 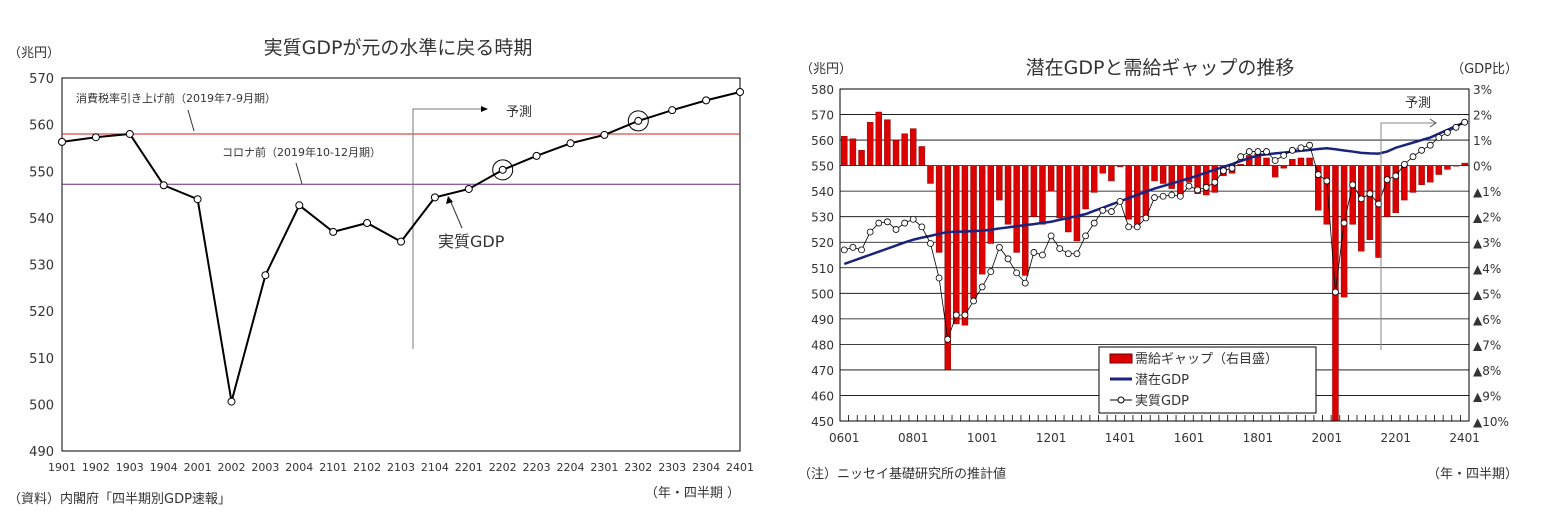 What do you see at coordinates (299, 467) in the screenshot?
I see `x-tick-label: 2004` at bounding box center [299, 467].